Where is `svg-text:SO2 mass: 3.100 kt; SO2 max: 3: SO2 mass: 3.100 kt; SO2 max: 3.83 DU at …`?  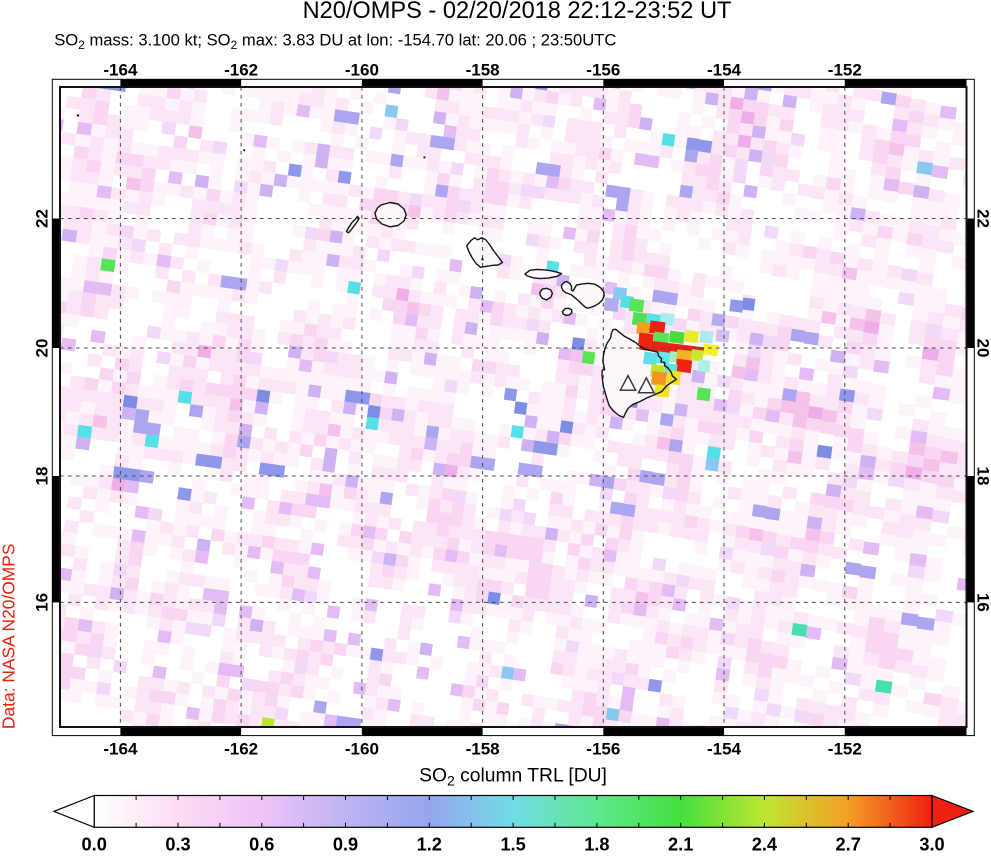 svg-text:SO2 mass: 3.100 kt; SO2 max: 3: SO2 mass: 3.100 kt; SO2 max: 3.83 DU at … is located at coordinates (335, 42).